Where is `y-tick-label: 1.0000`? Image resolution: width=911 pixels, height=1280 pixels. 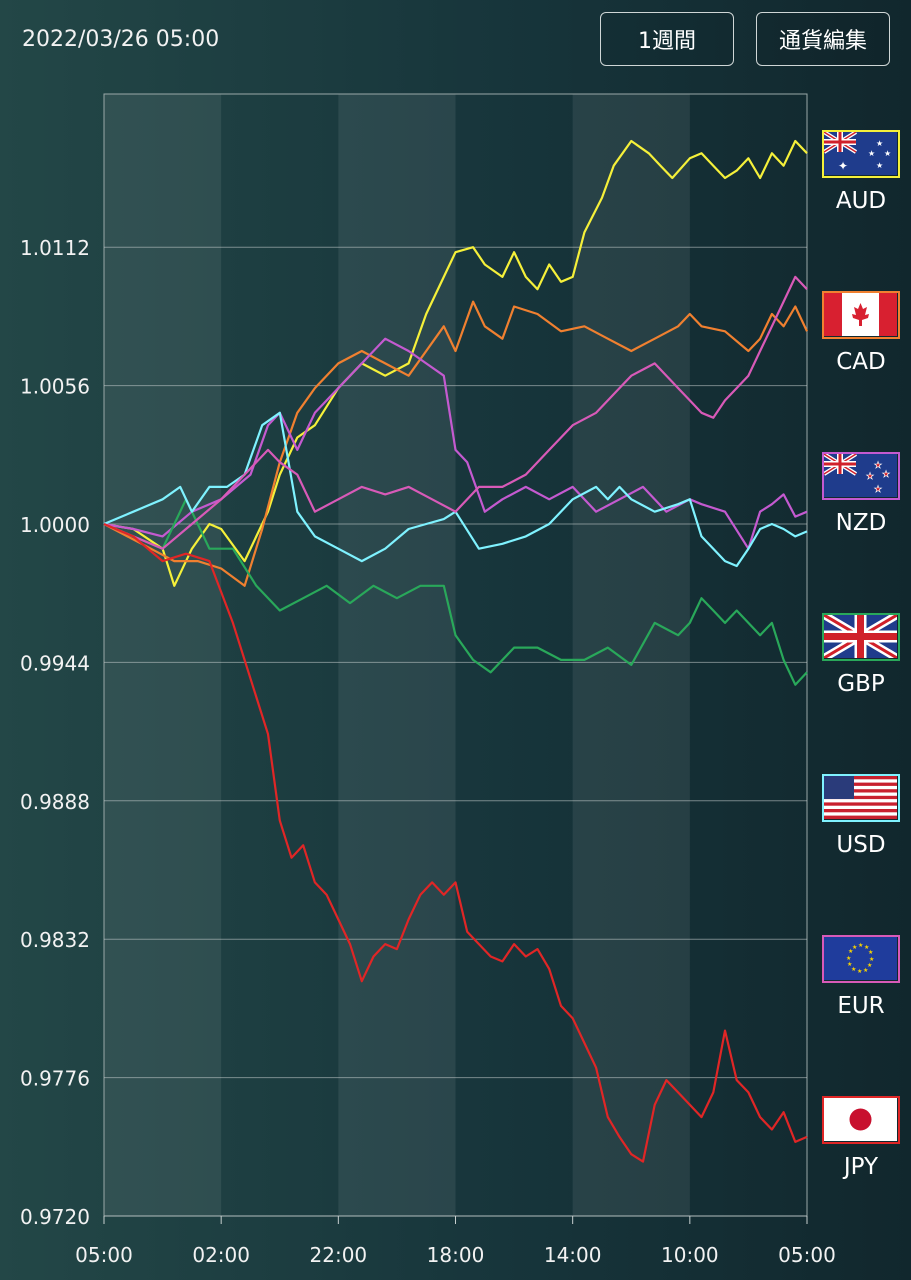
y-tick-label: 1.0000 is located at coordinates (55, 525).